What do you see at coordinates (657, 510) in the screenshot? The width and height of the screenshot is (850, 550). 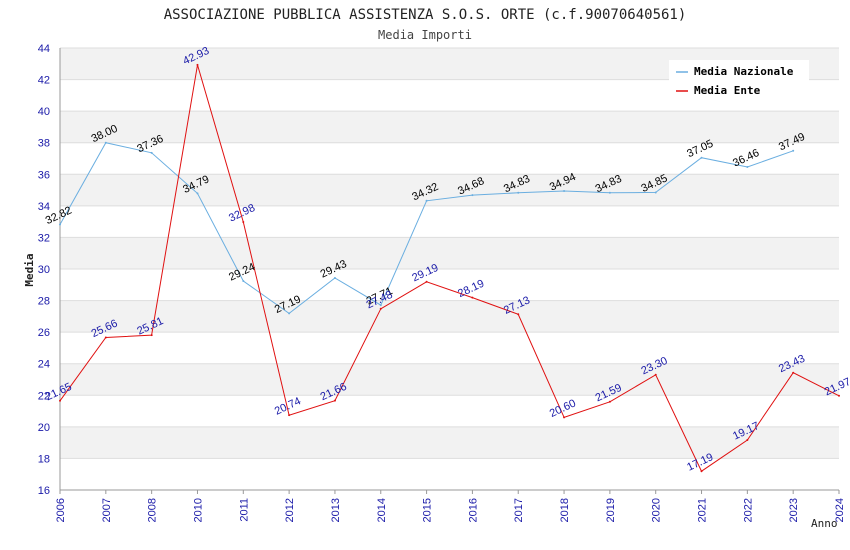 I see `x-tick-label: 2020` at bounding box center [657, 510].